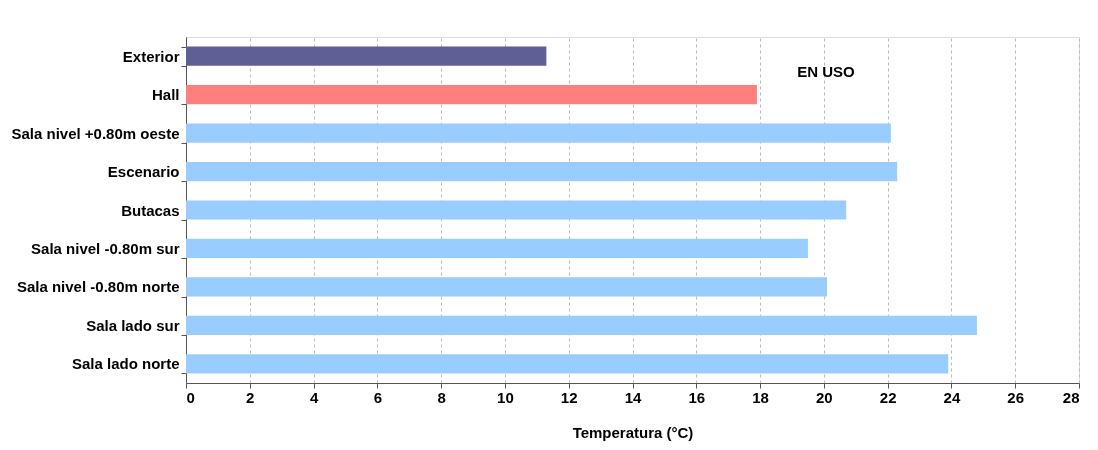  I want to click on x-tick-label: 16, so click(697, 397).